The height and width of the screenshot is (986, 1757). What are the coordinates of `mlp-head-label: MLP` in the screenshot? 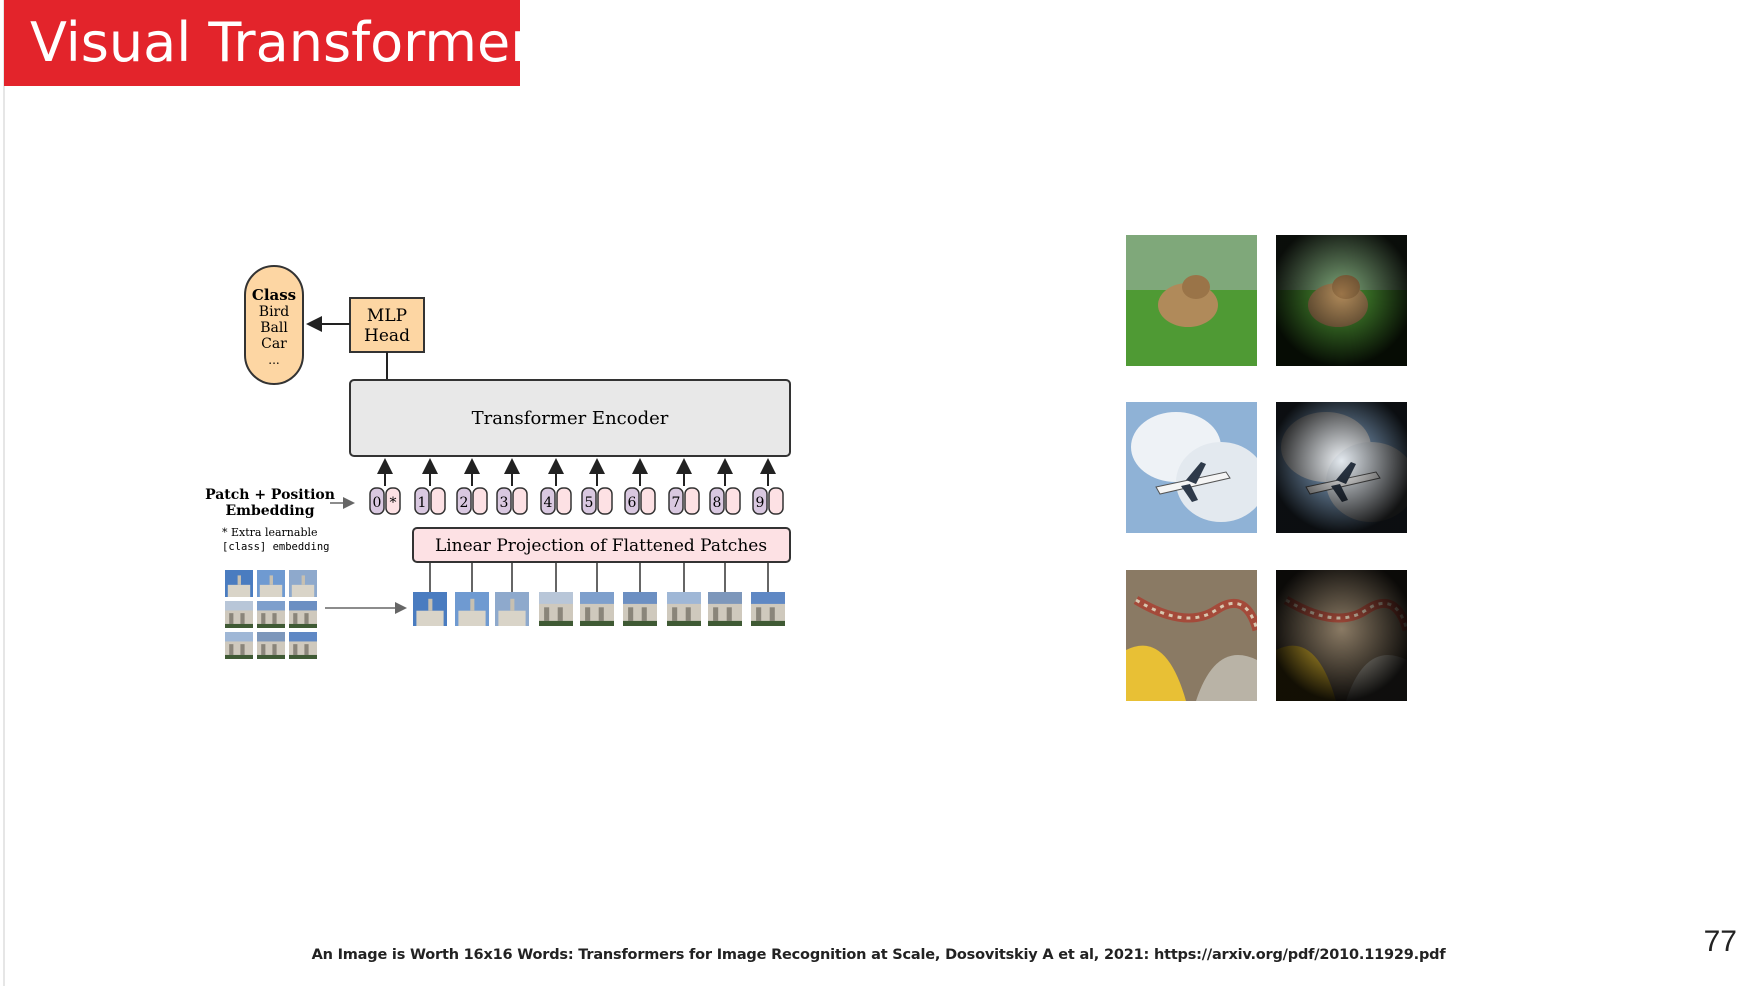 It's located at (387, 316).